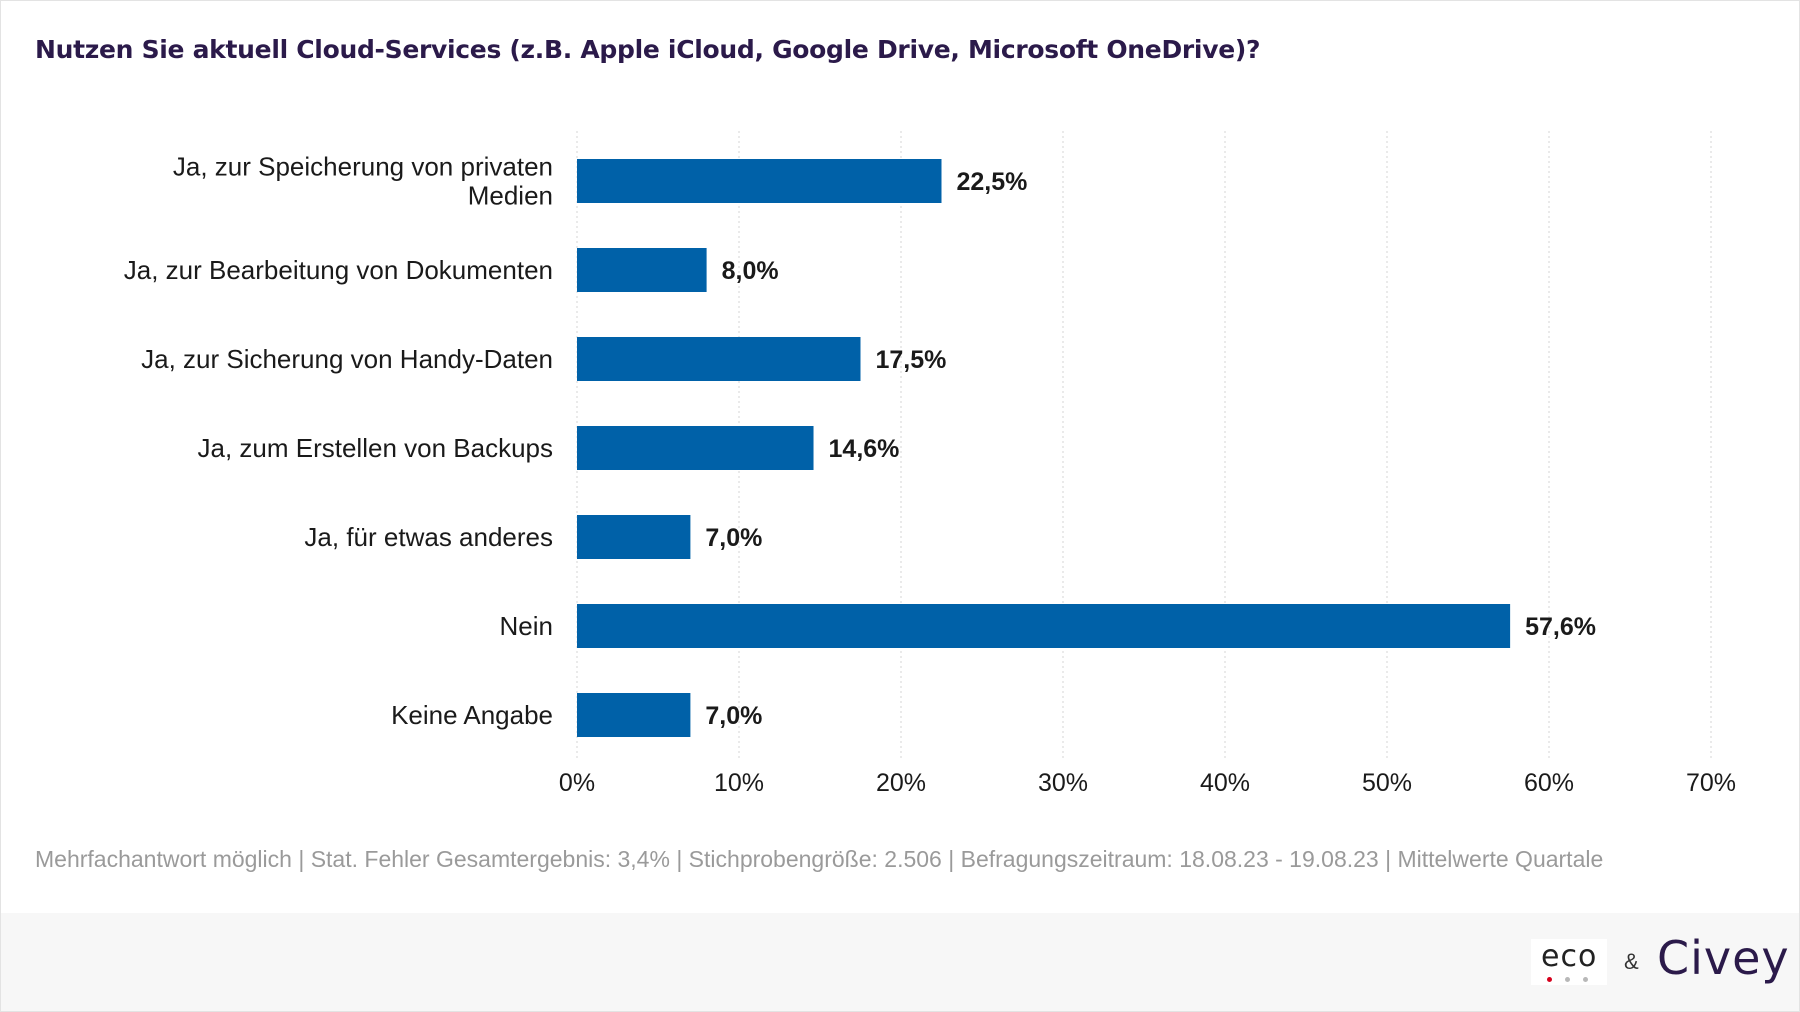 Image resolution: width=1800 pixels, height=1012 pixels. I want to click on category-label-line: Nein, so click(526, 626).